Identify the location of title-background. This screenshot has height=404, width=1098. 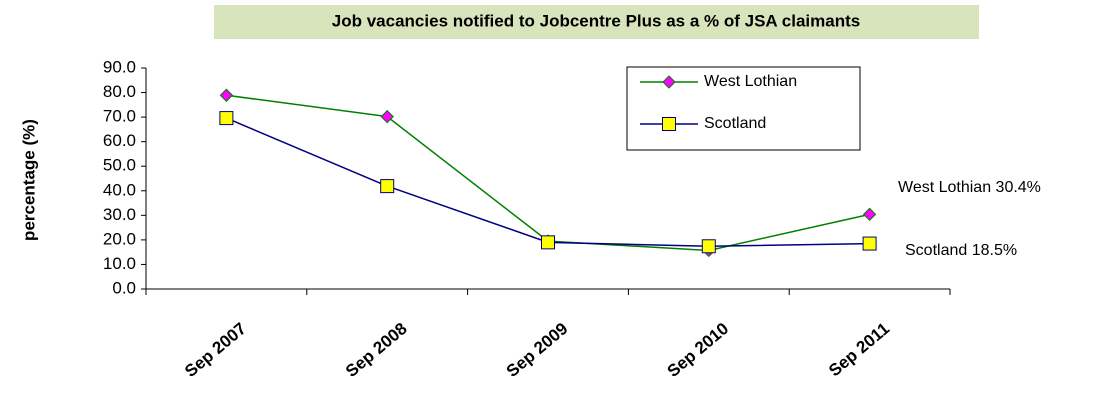
(596, 22).